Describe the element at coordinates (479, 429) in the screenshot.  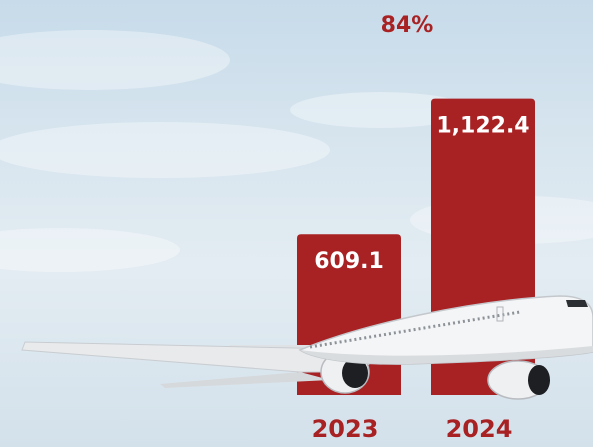
I see `category-label-2024: 2024` at that location.